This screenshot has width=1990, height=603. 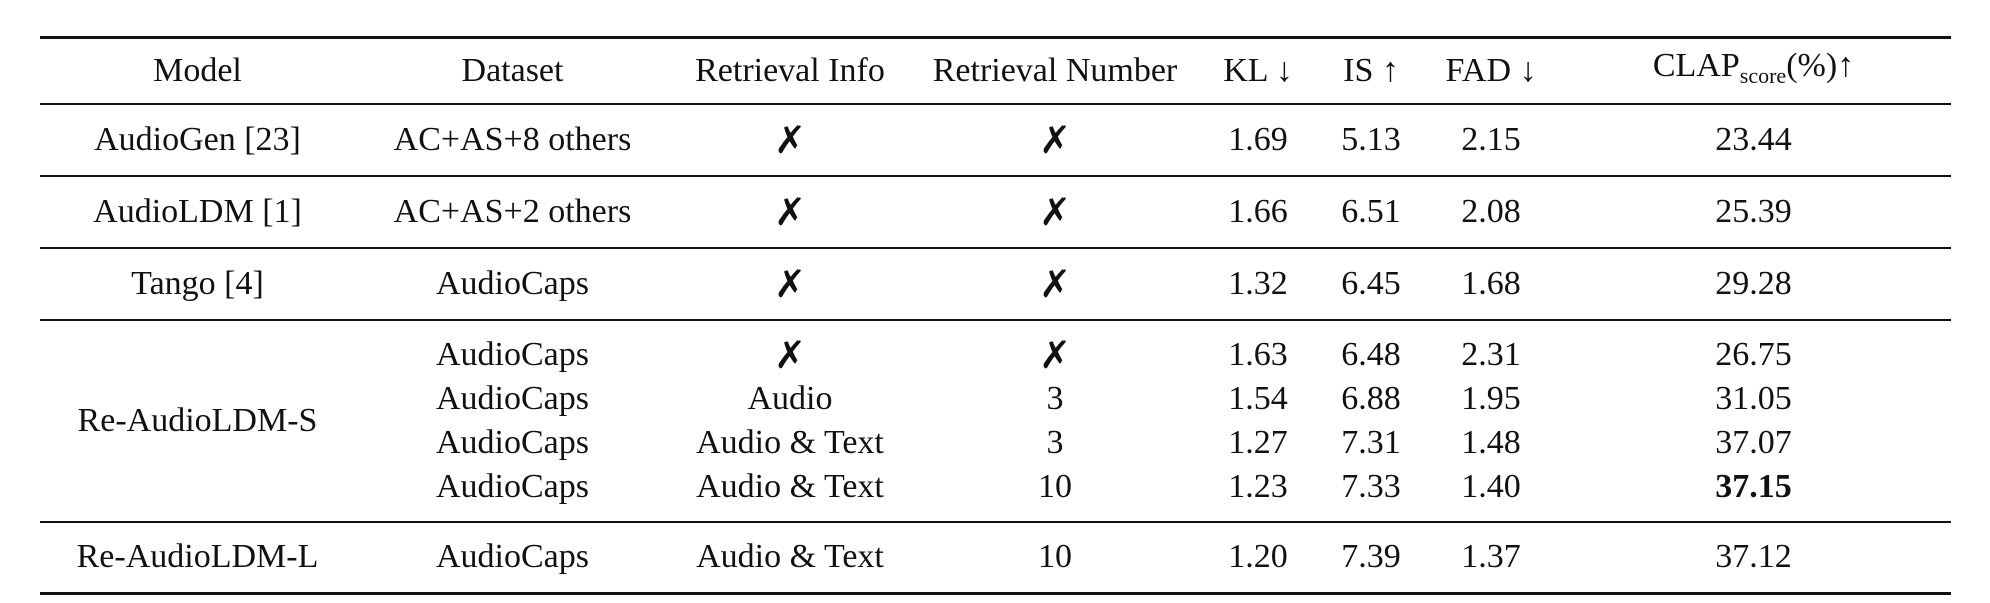 What do you see at coordinates (1820, 65) in the screenshot?
I see `header-clap-tail: (%)↑` at bounding box center [1820, 65].